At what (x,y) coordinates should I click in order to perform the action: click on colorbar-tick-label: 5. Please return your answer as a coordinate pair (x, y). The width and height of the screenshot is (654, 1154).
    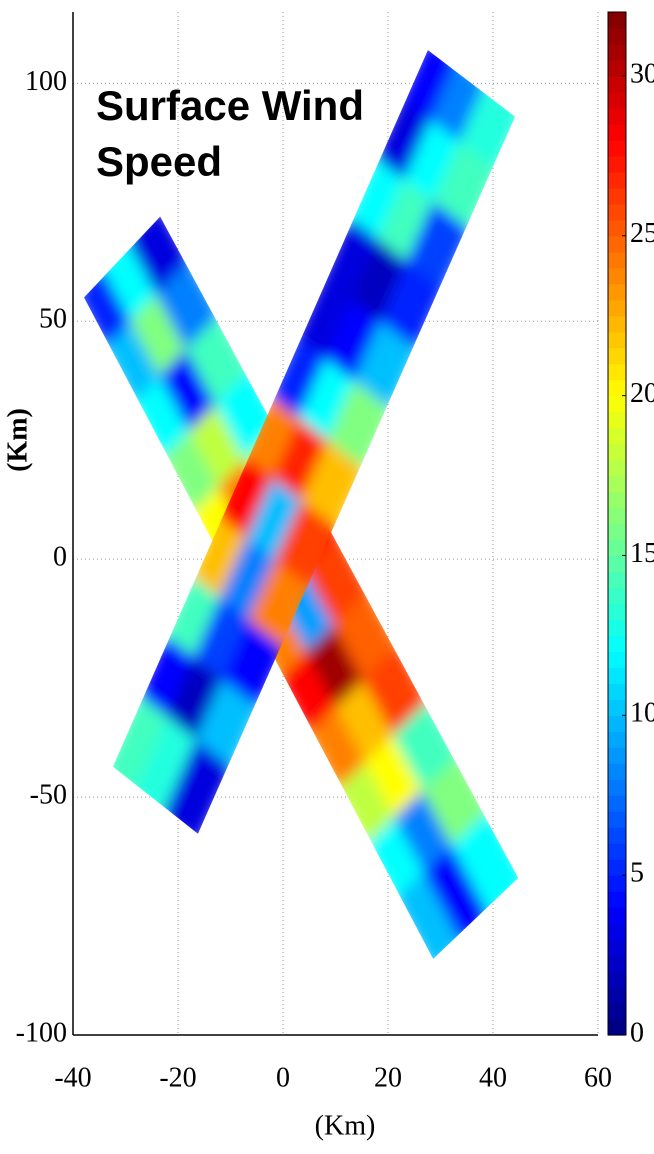
    Looking at the image, I should click on (637, 873).